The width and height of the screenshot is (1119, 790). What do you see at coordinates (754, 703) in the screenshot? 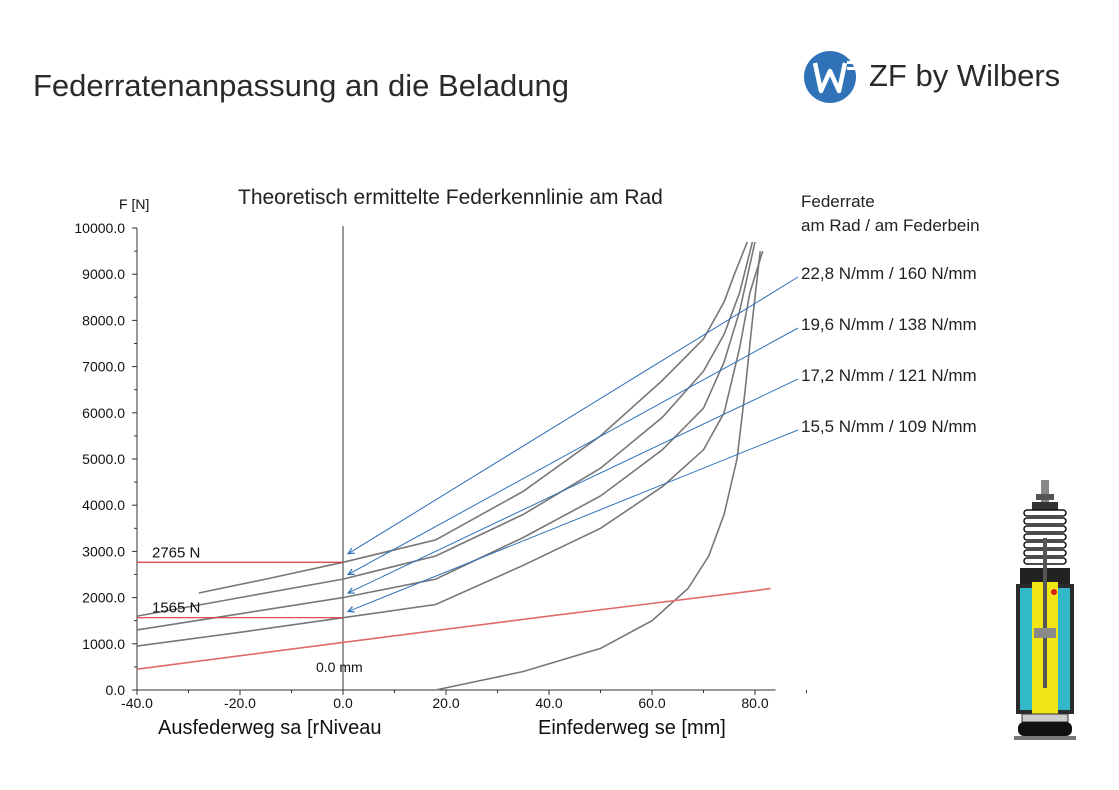
I see `x-tick-label: 80.0` at bounding box center [754, 703].